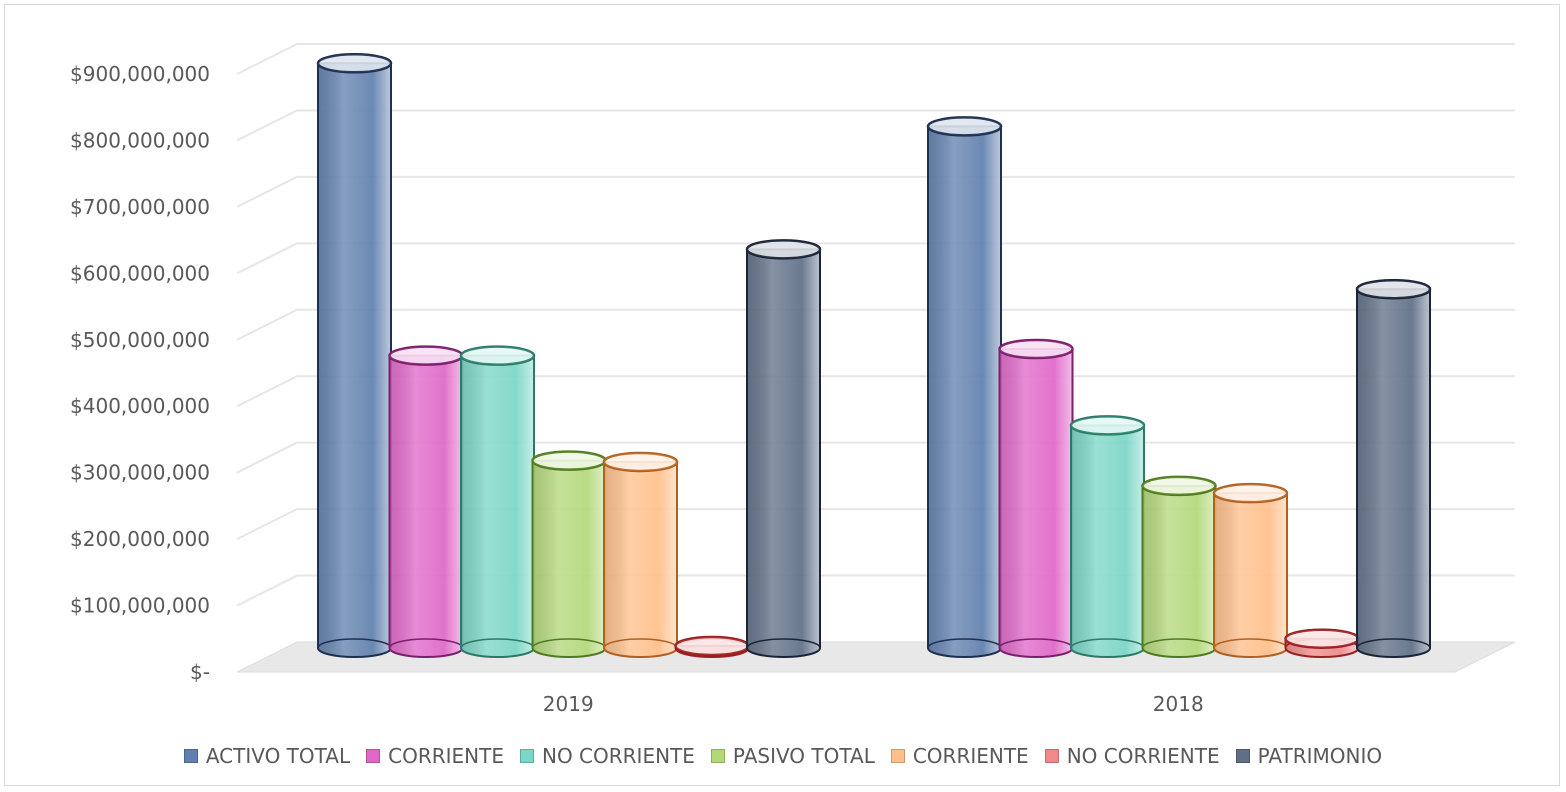 The image size is (1566, 792). I want to click on legend-item: PASIVO TOTAL, so click(792, 756).